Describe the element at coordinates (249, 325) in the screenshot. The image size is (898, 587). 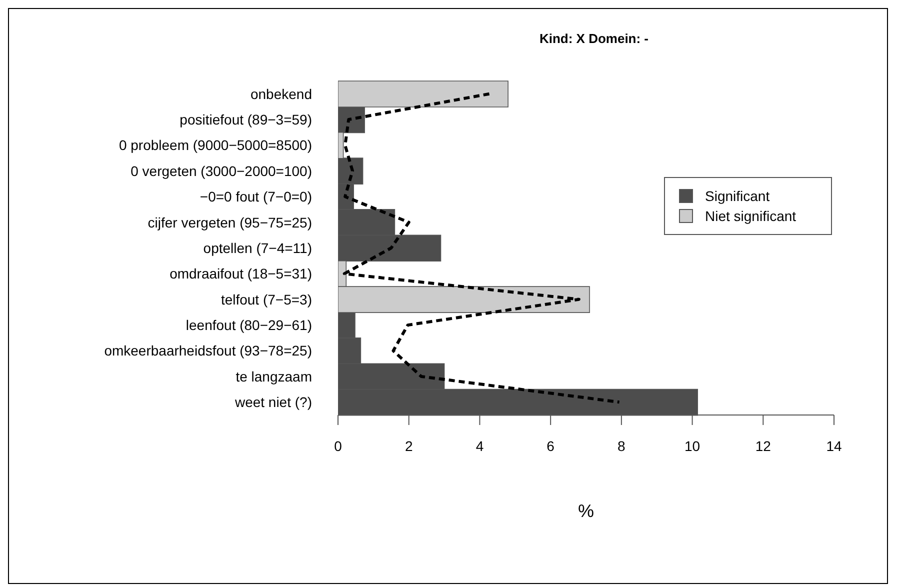
I see `y-tick-label: leenfout (80−29−61)` at that location.